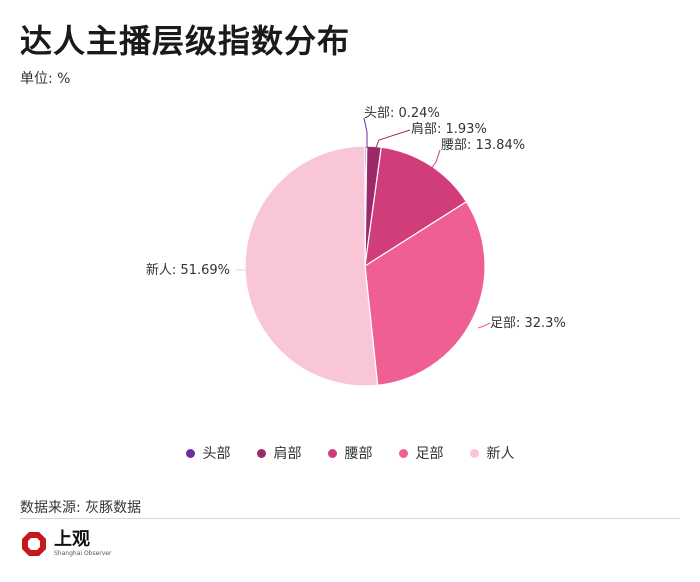 This screenshot has width=700, height=582. Describe the element at coordinates (81, 508) in the screenshot. I see `data-source: 数据来源: 灰豚数据` at that location.